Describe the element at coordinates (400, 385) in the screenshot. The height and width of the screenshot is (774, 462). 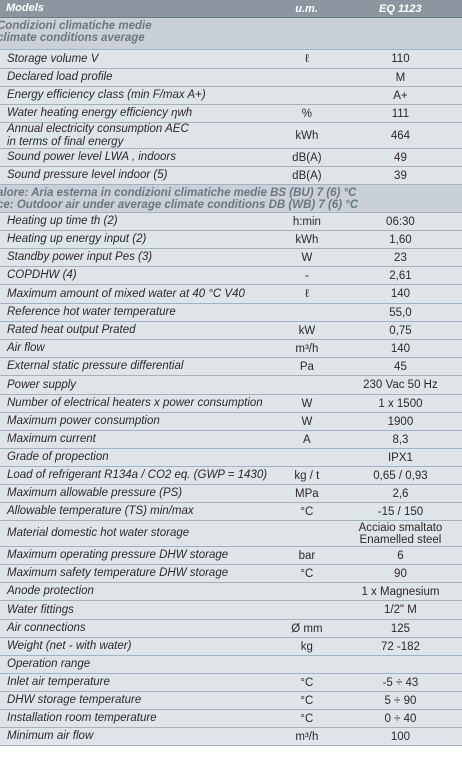
I see `row-value: 230 Vac 50 Hz` at that location.